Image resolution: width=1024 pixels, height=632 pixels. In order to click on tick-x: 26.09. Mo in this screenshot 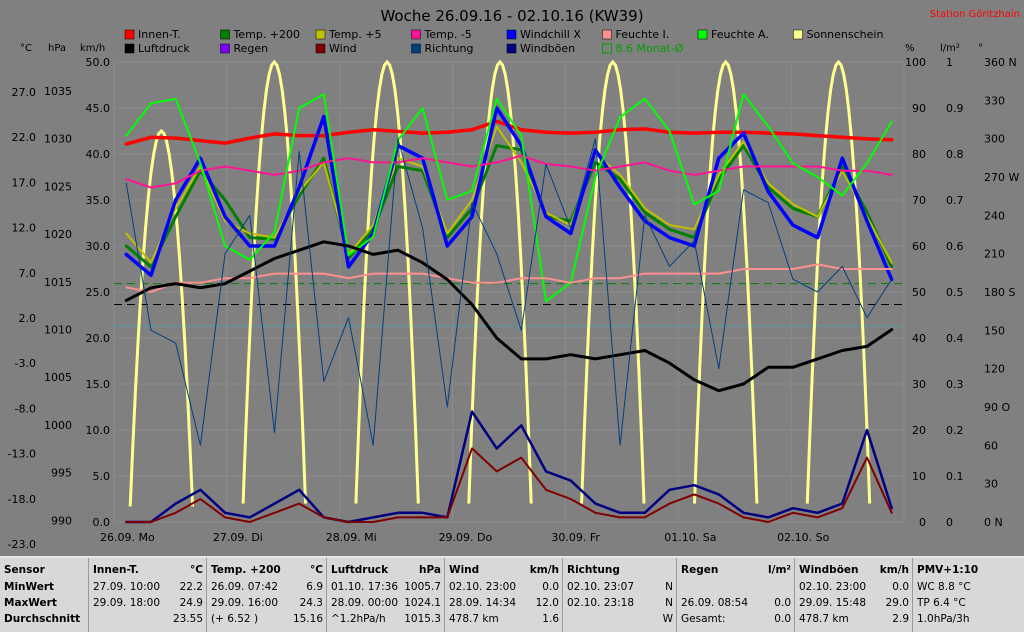, I will do `click(127, 537)`.